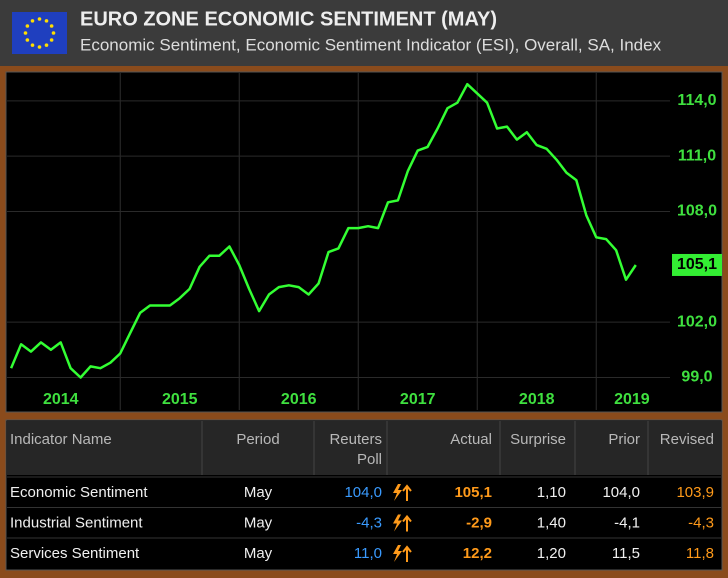 Image resolution: width=728 pixels, height=578 pixels. Describe the element at coordinates (76, 522) in the screenshot. I see `table-cell: Industrial Sentiment` at that location.